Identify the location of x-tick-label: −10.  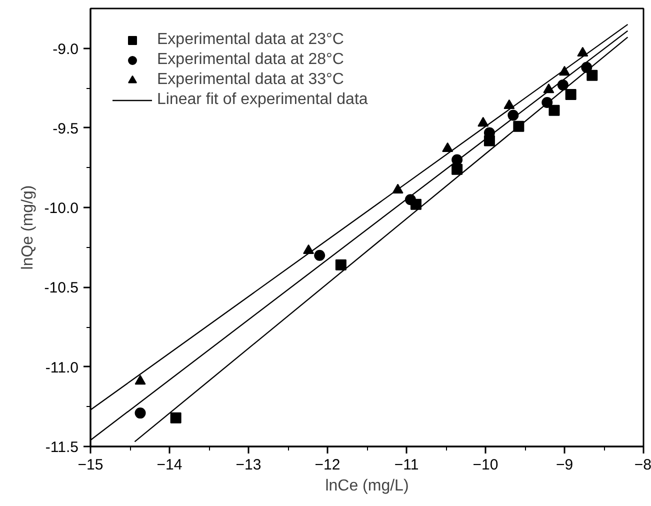
(485, 465).